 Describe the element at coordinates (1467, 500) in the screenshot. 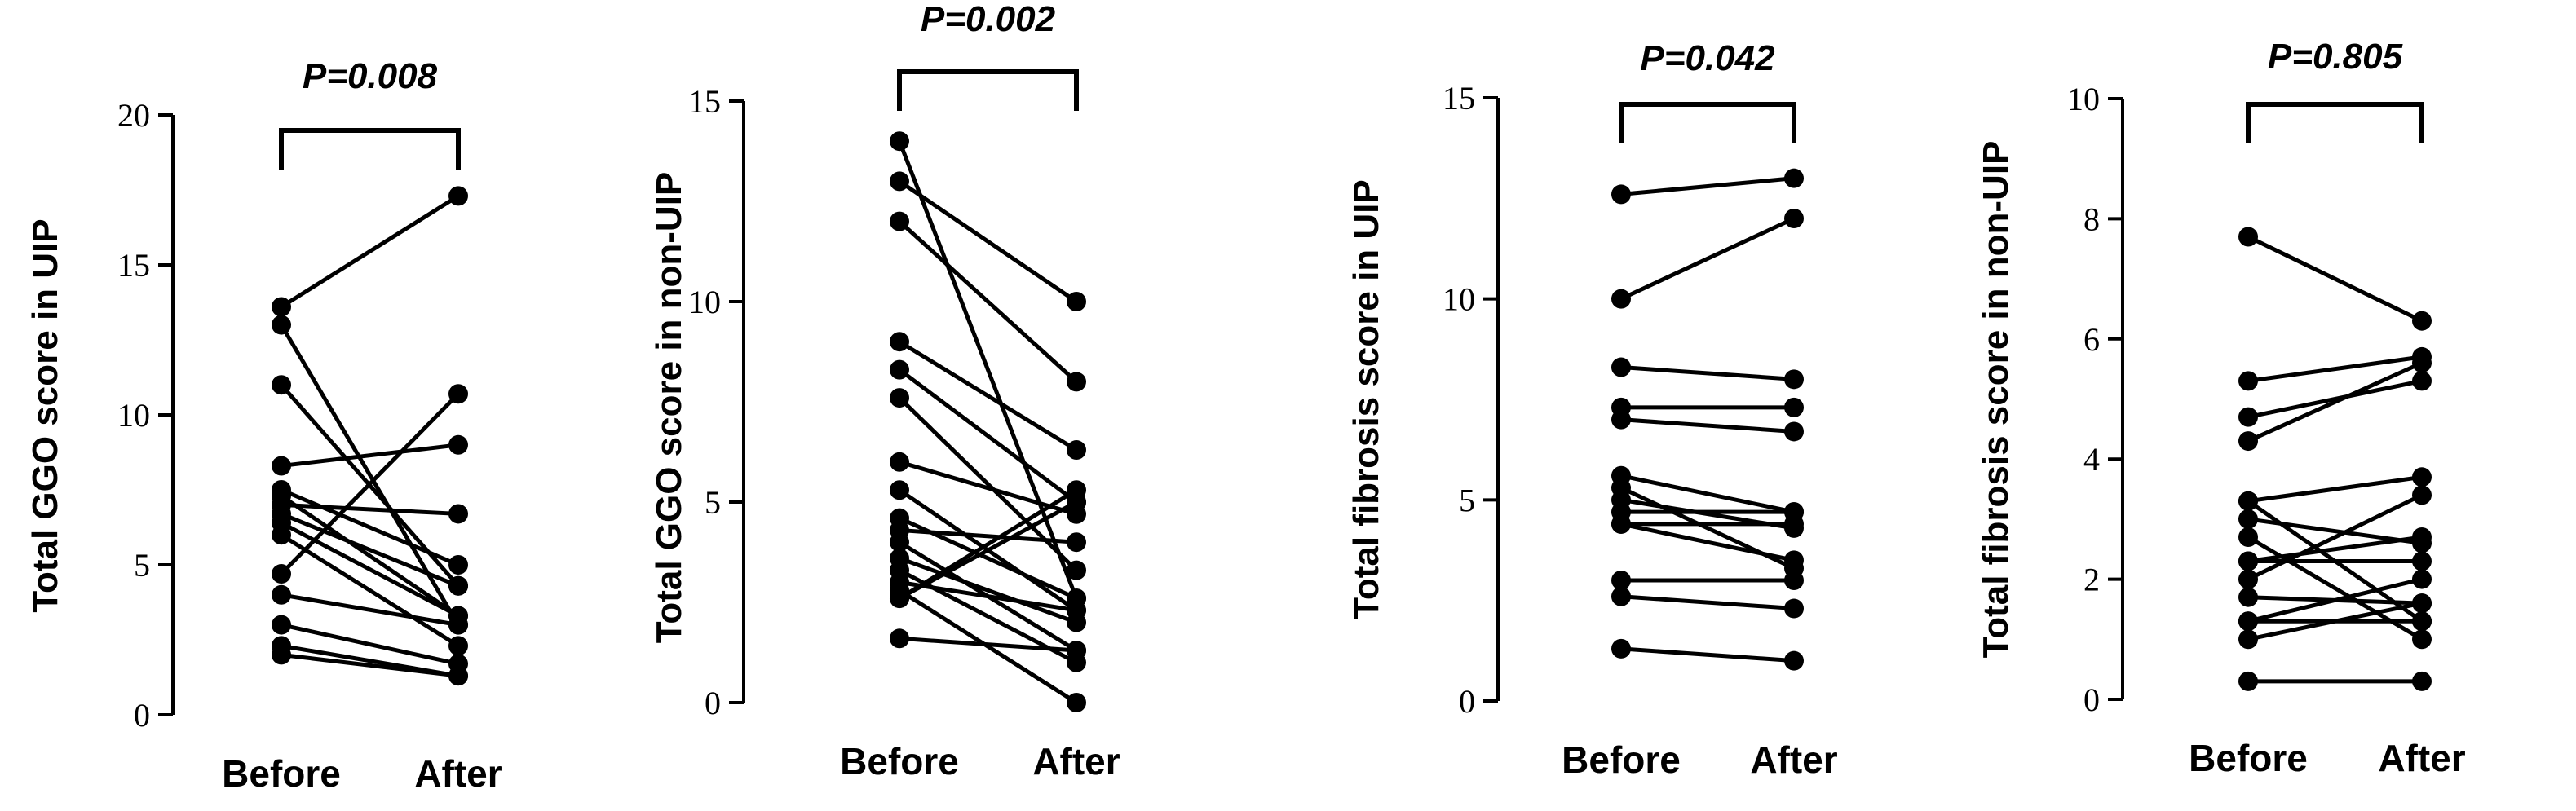

I see `y-tick-label: 5` at that location.